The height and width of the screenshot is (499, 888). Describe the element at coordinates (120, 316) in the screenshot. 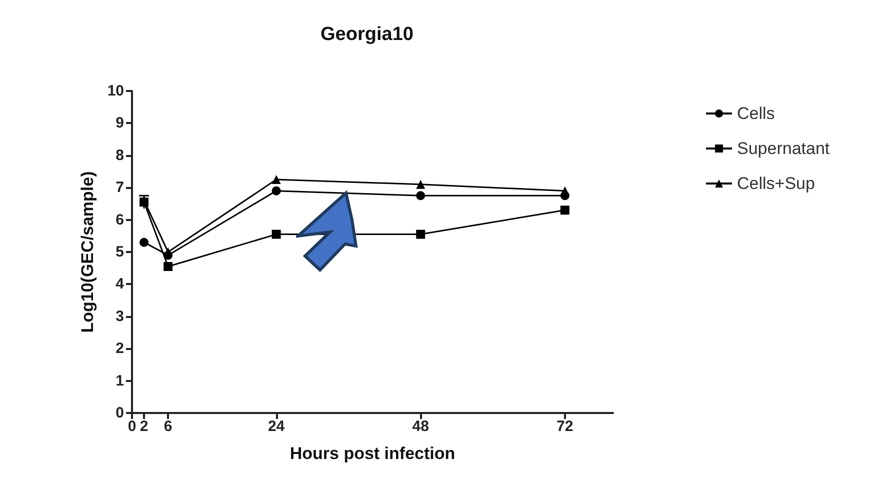

I see `y-tick-label: 3` at that location.